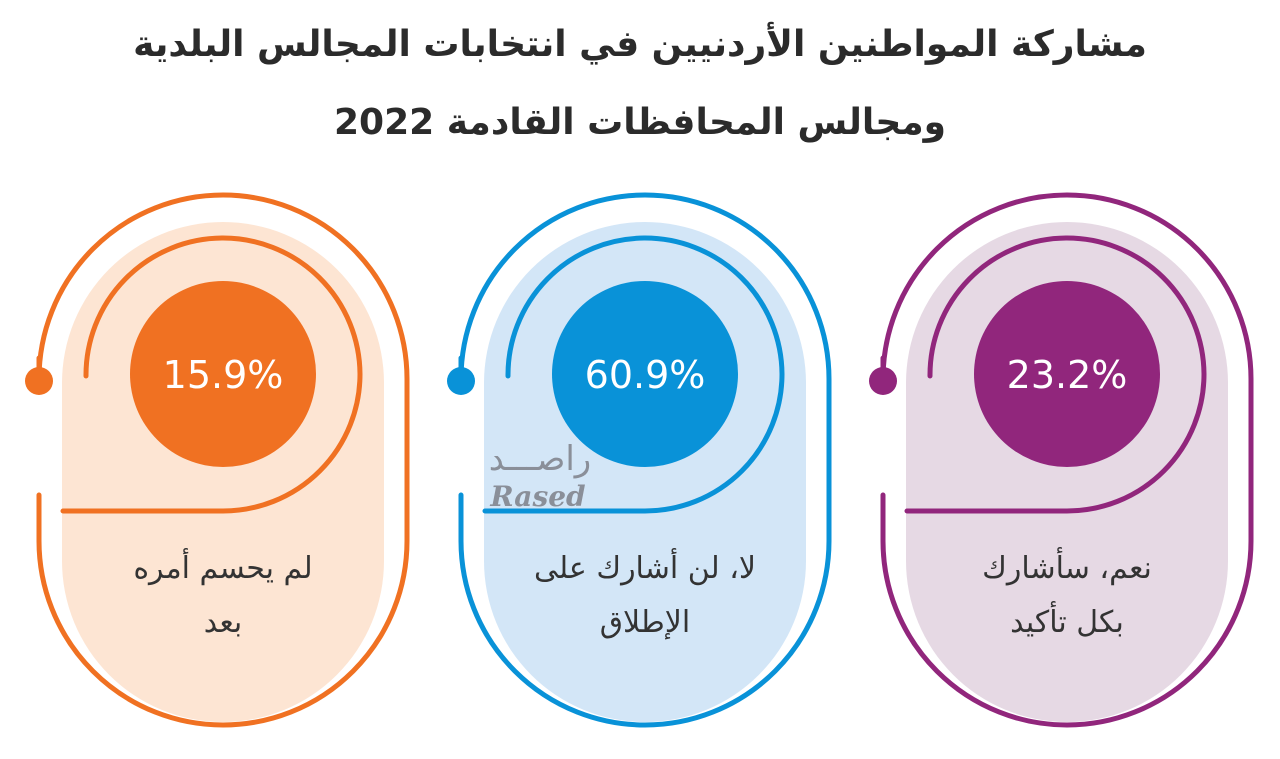 The width and height of the screenshot is (1280, 759). What do you see at coordinates (645, 622) in the screenshot?
I see `category-label-no-line-2: الإطلاق` at bounding box center [645, 622].